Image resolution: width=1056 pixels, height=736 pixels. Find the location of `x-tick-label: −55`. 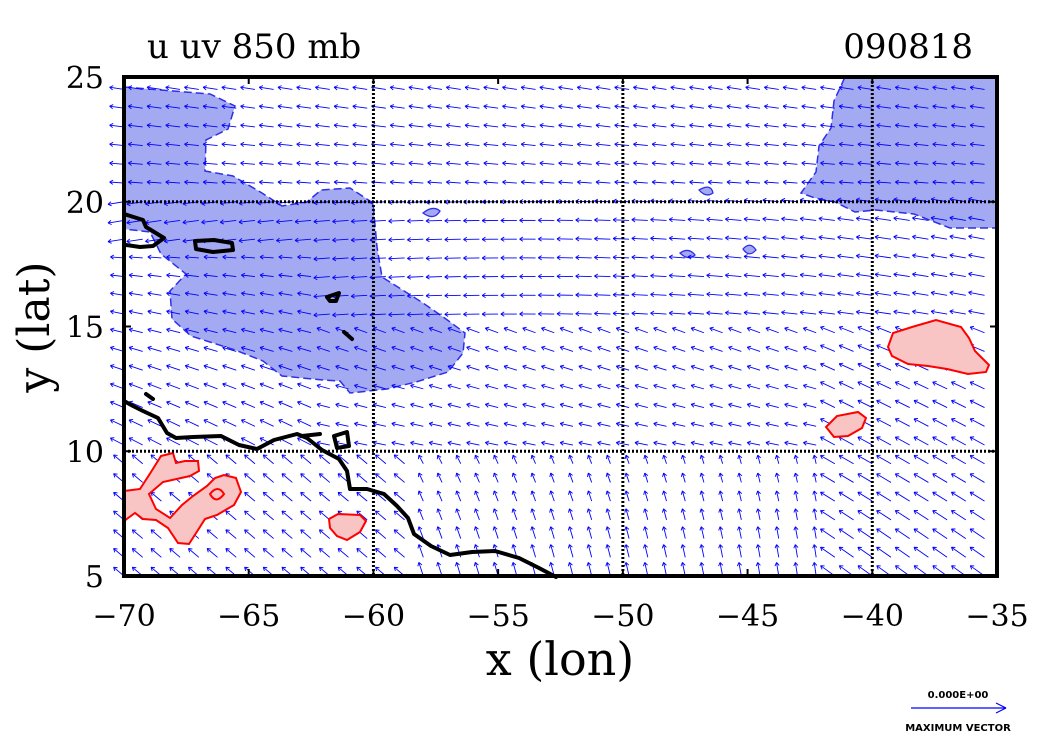

x-tick-label: −55 is located at coordinates (497, 616).